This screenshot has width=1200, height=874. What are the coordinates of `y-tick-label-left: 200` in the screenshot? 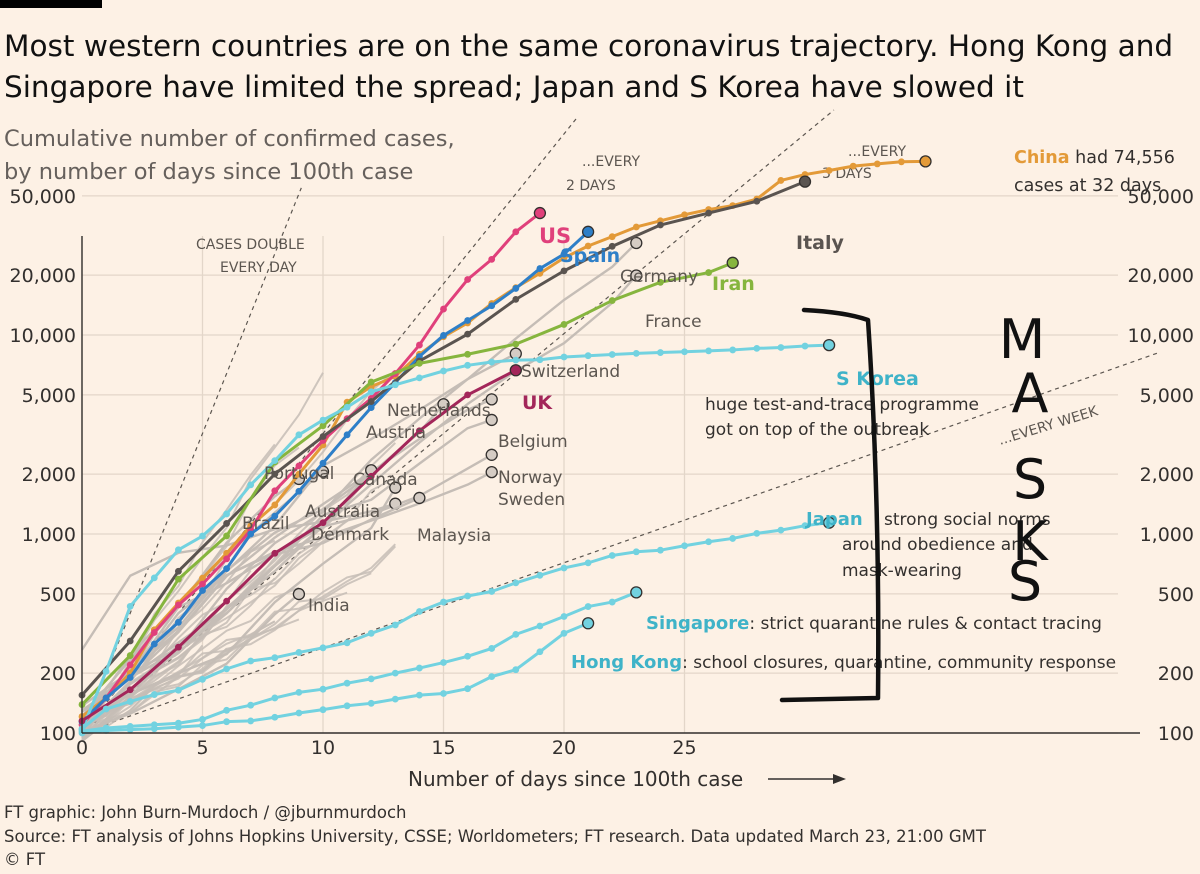 It's located at (58, 674).